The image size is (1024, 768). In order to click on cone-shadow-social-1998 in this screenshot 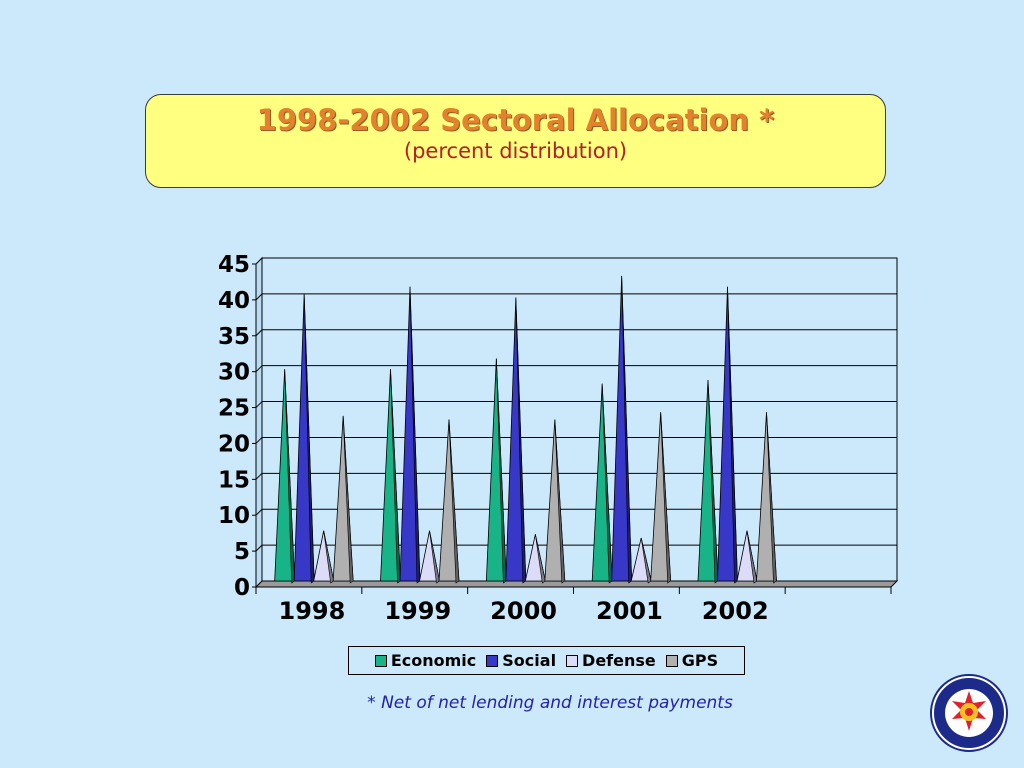, I will do `click(309, 438)`.